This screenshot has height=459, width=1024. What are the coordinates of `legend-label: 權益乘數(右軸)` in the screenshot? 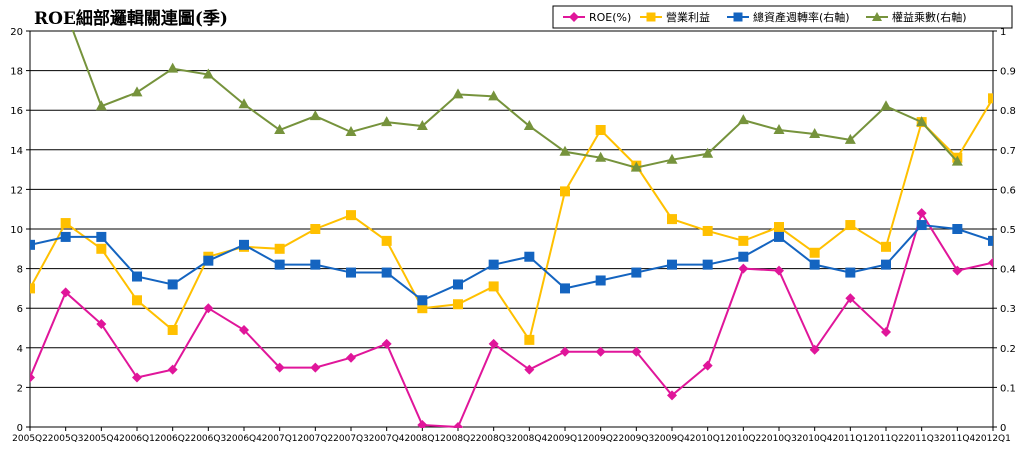 It's located at (929, 17).